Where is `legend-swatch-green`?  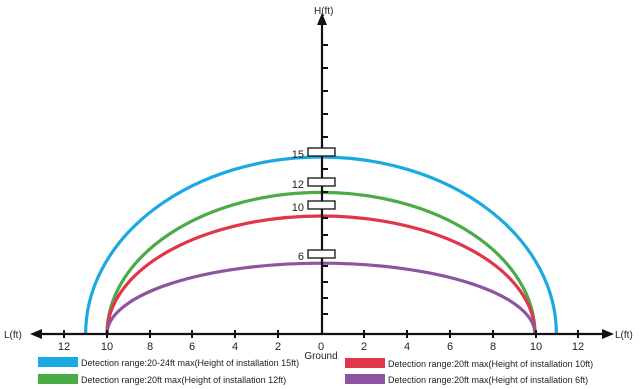 legend-swatch-green is located at coordinates (58, 379).